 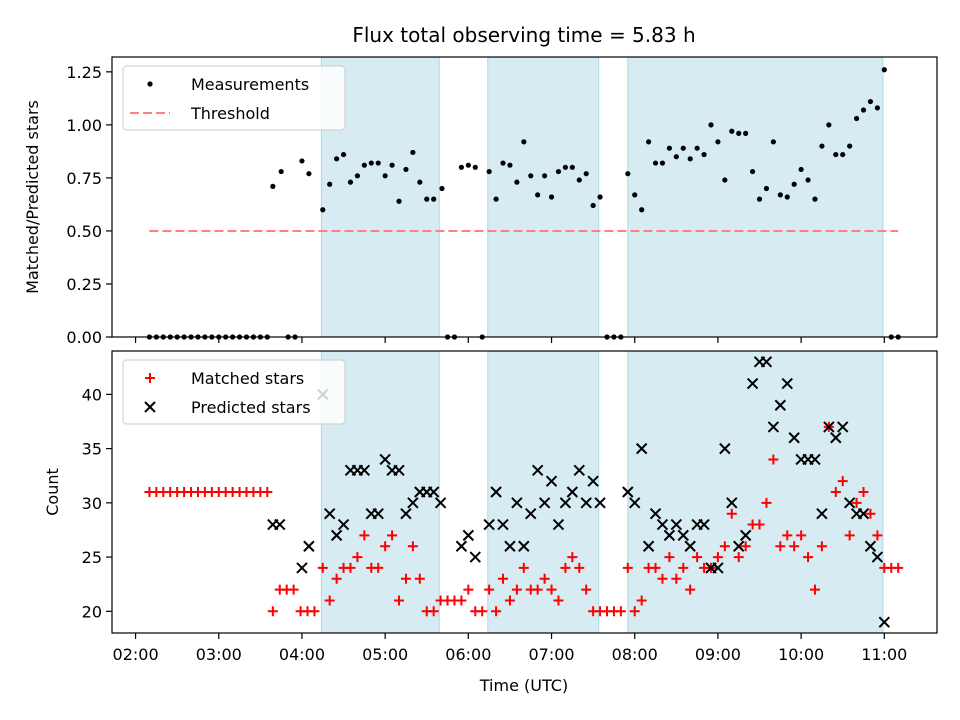 I want to click on y-tick-label-0-1: 0.25, so click(x=84, y=284).